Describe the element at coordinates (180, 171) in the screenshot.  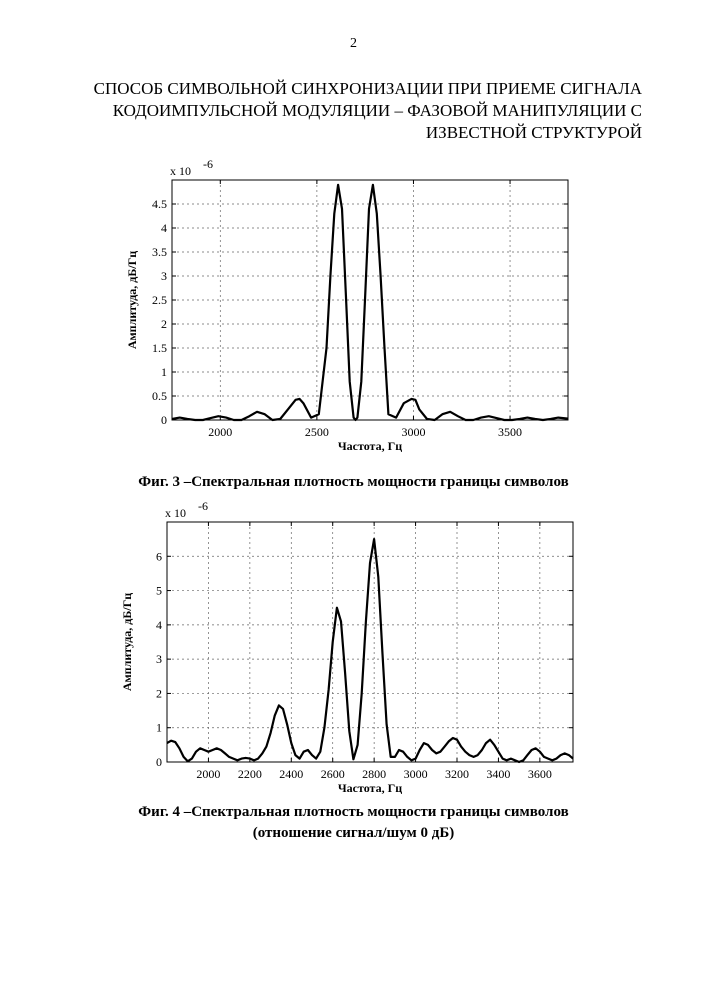
I see `fig3-scale-label: x 10` at that location.